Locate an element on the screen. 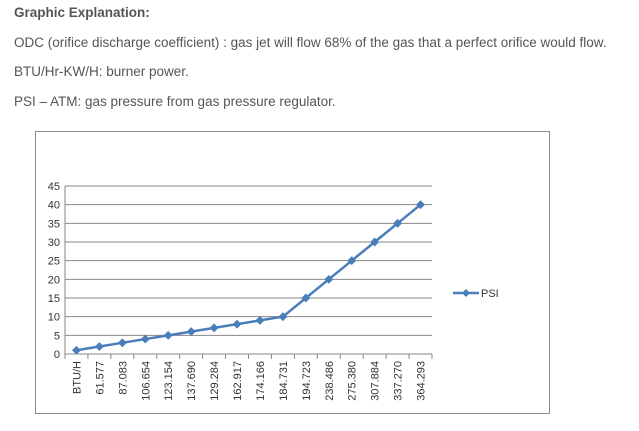 The image size is (639, 431). y-tick-label: 45 is located at coordinates (54, 187).